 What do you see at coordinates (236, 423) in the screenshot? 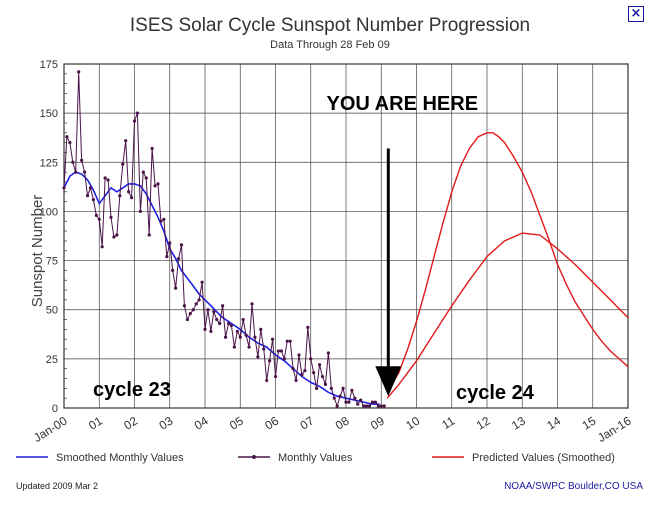
I see `x-tick-label: 05` at bounding box center [236, 423].